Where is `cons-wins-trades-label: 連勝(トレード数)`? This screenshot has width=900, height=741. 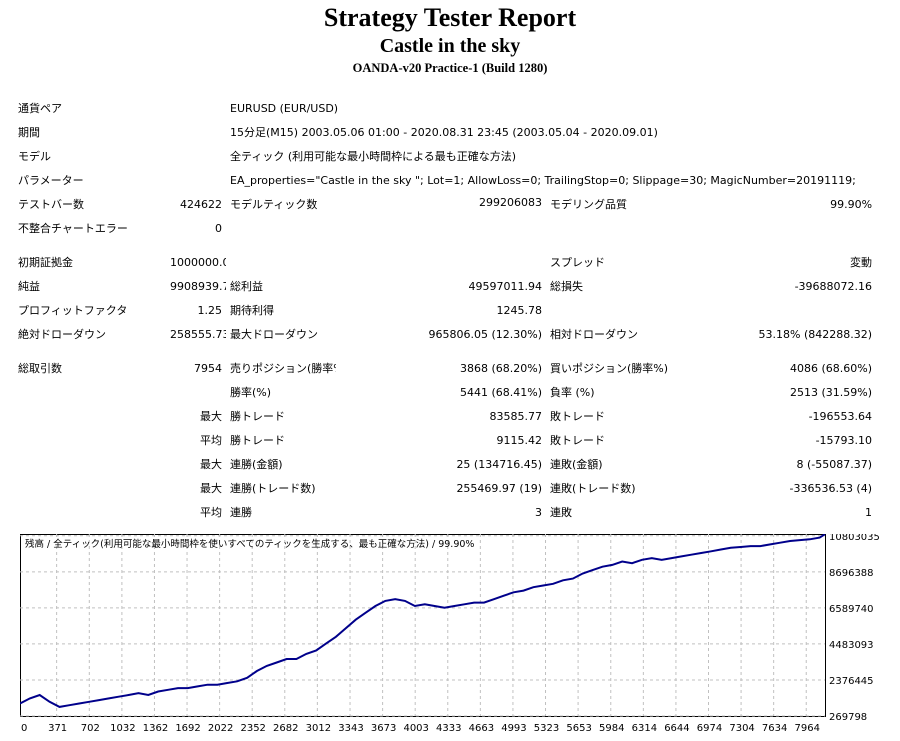
cons-wins-trades-label: 連勝(トレード数) is located at coordinates (273, 488).